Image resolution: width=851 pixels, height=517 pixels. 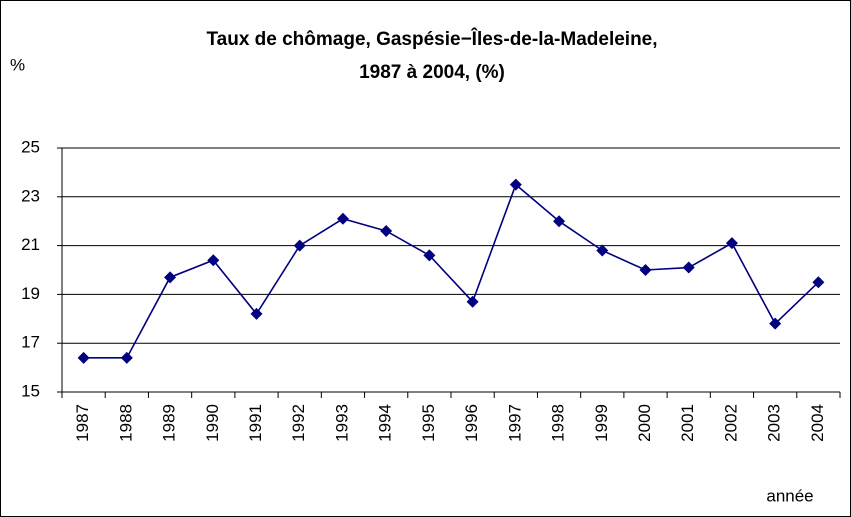 What do you see at coordinates (17, 64) in the screenshot?
I see `y-axis-label: %` at bounding box center [17, 64].